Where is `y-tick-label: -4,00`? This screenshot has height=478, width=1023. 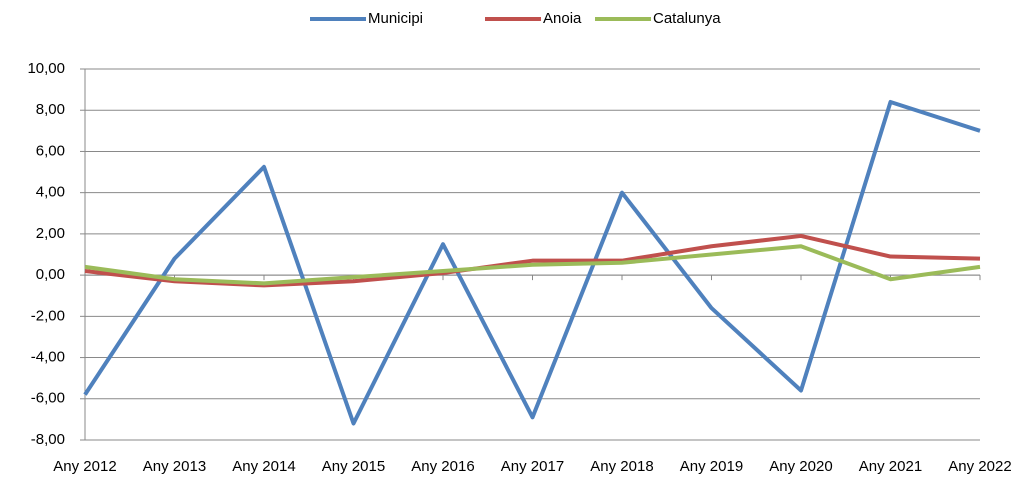 y-tick-label: -4,00 is located at coordinates (48, 357).